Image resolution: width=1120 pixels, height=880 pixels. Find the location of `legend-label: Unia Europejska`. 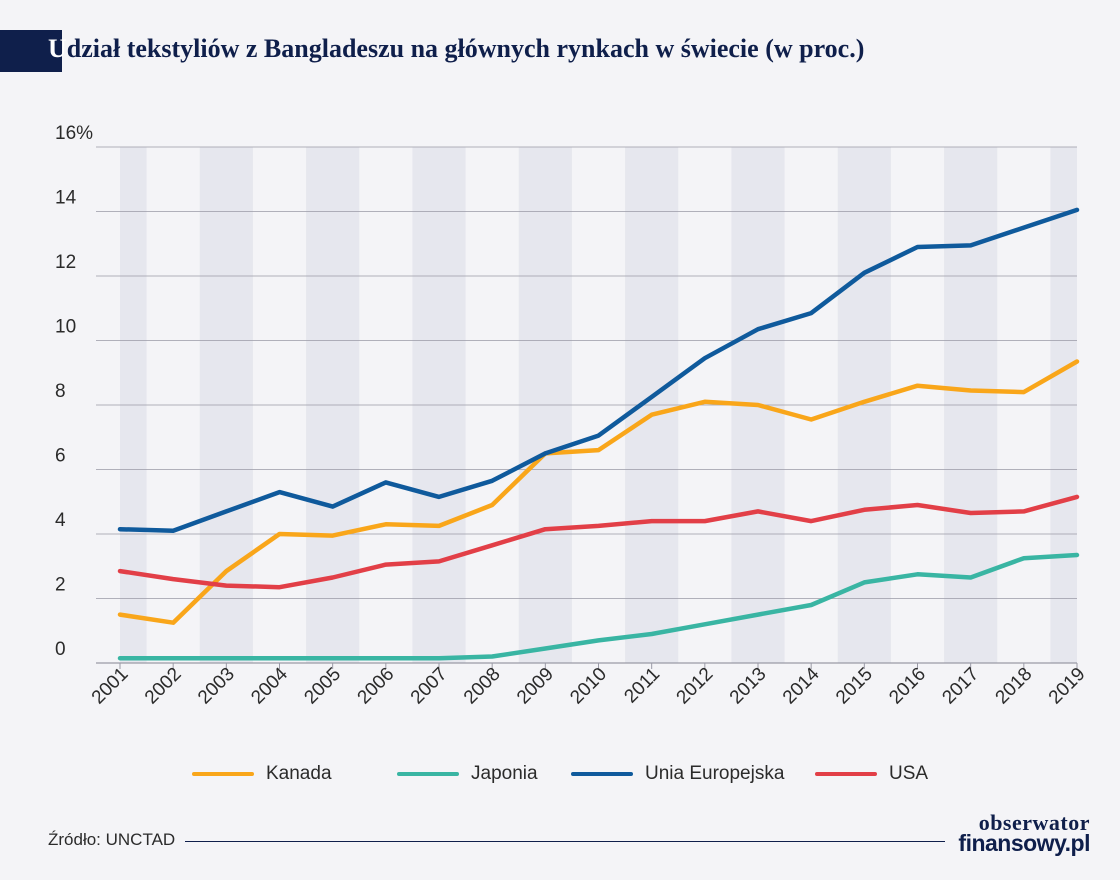

legend-label: Unia Europejska is located at coordinates (715, 773).